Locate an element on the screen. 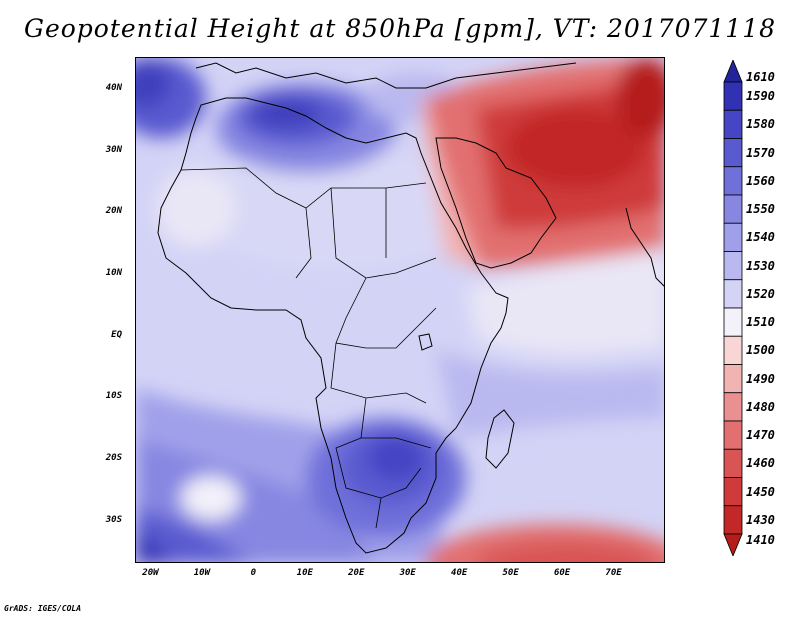 The width and height of the screenshot is (800, 618). x-tick-label: 70E is located at coordinates (613, 573).